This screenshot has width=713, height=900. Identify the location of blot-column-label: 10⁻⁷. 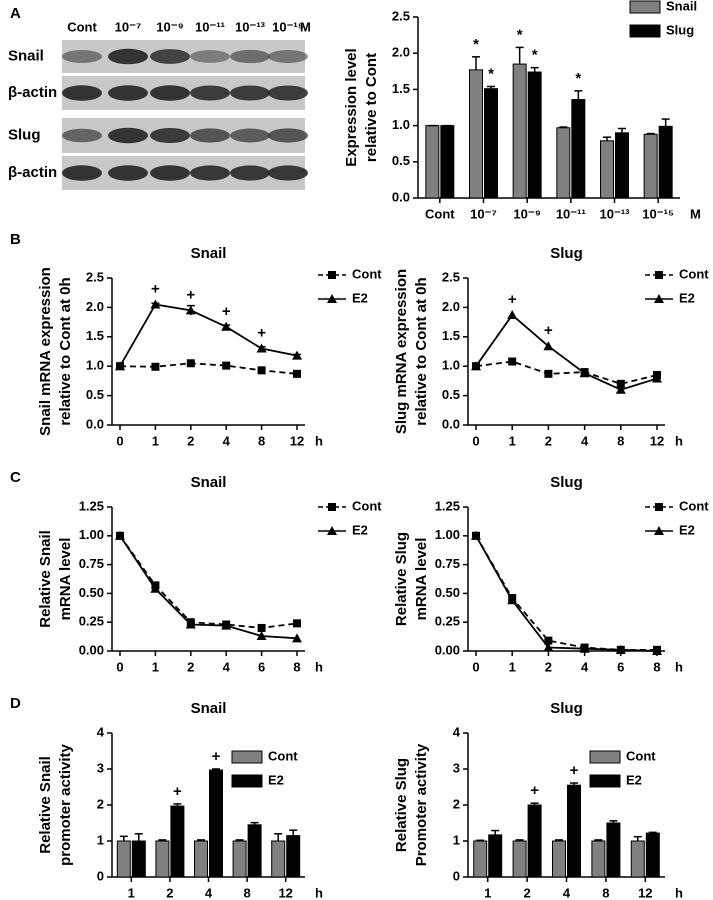
(128, 26).